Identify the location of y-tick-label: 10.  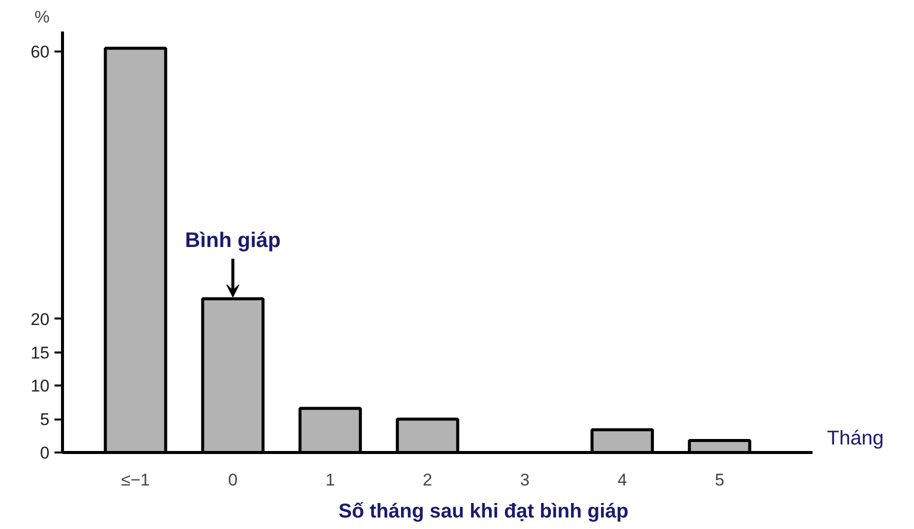
(40, 386).